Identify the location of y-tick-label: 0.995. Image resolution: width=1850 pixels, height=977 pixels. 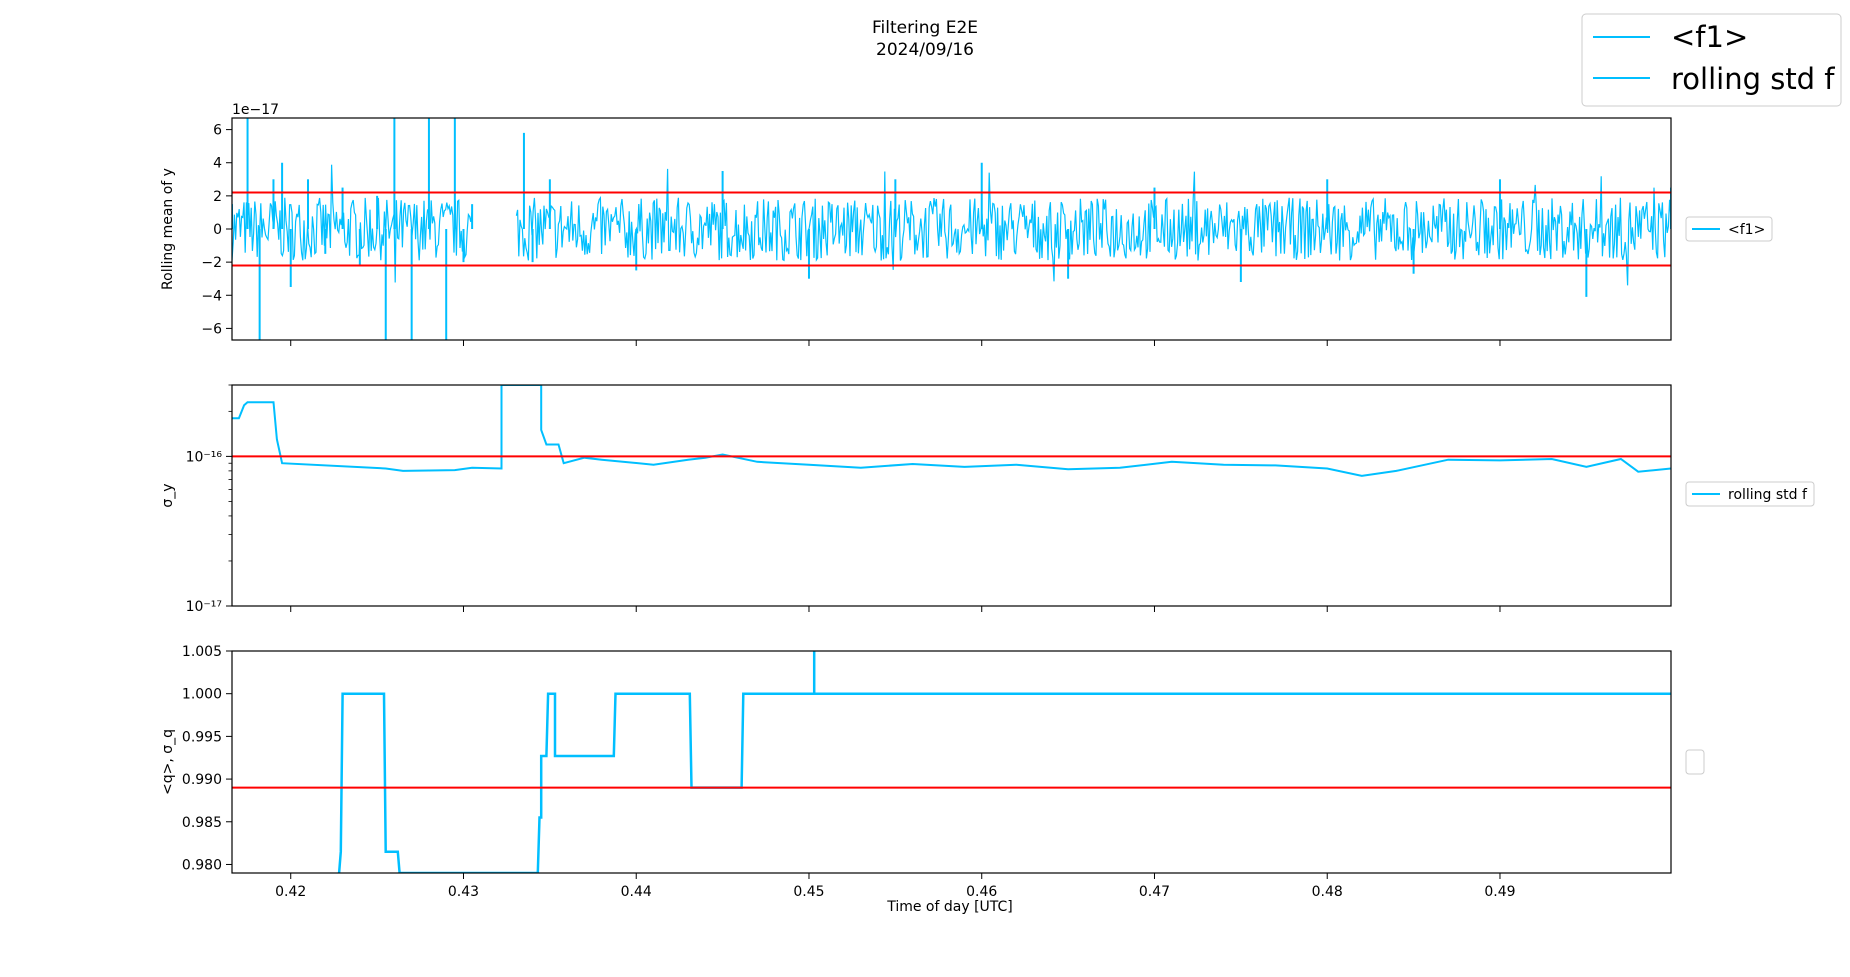
(202, 737).